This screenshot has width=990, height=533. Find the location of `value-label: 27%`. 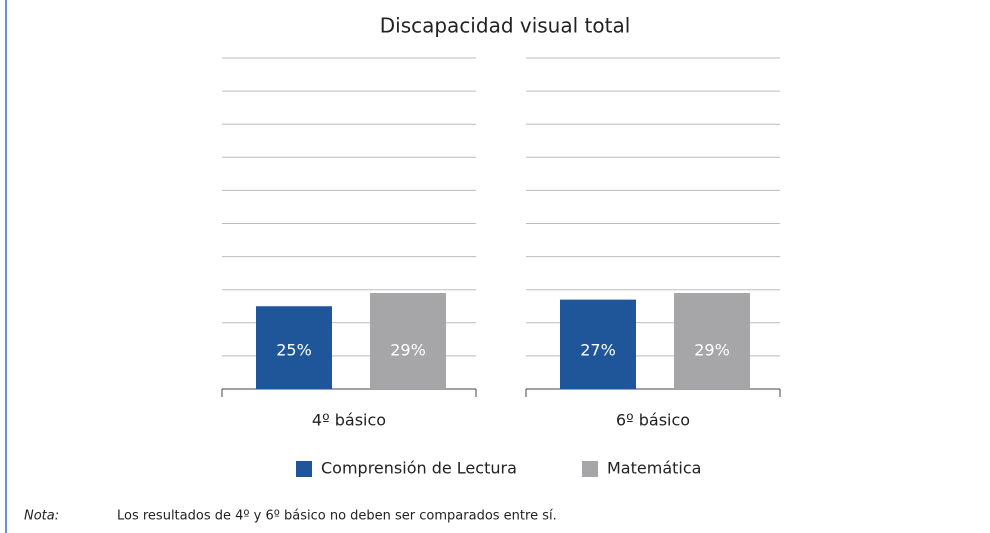

value-label: 27% is located at coordinates (598, 350).